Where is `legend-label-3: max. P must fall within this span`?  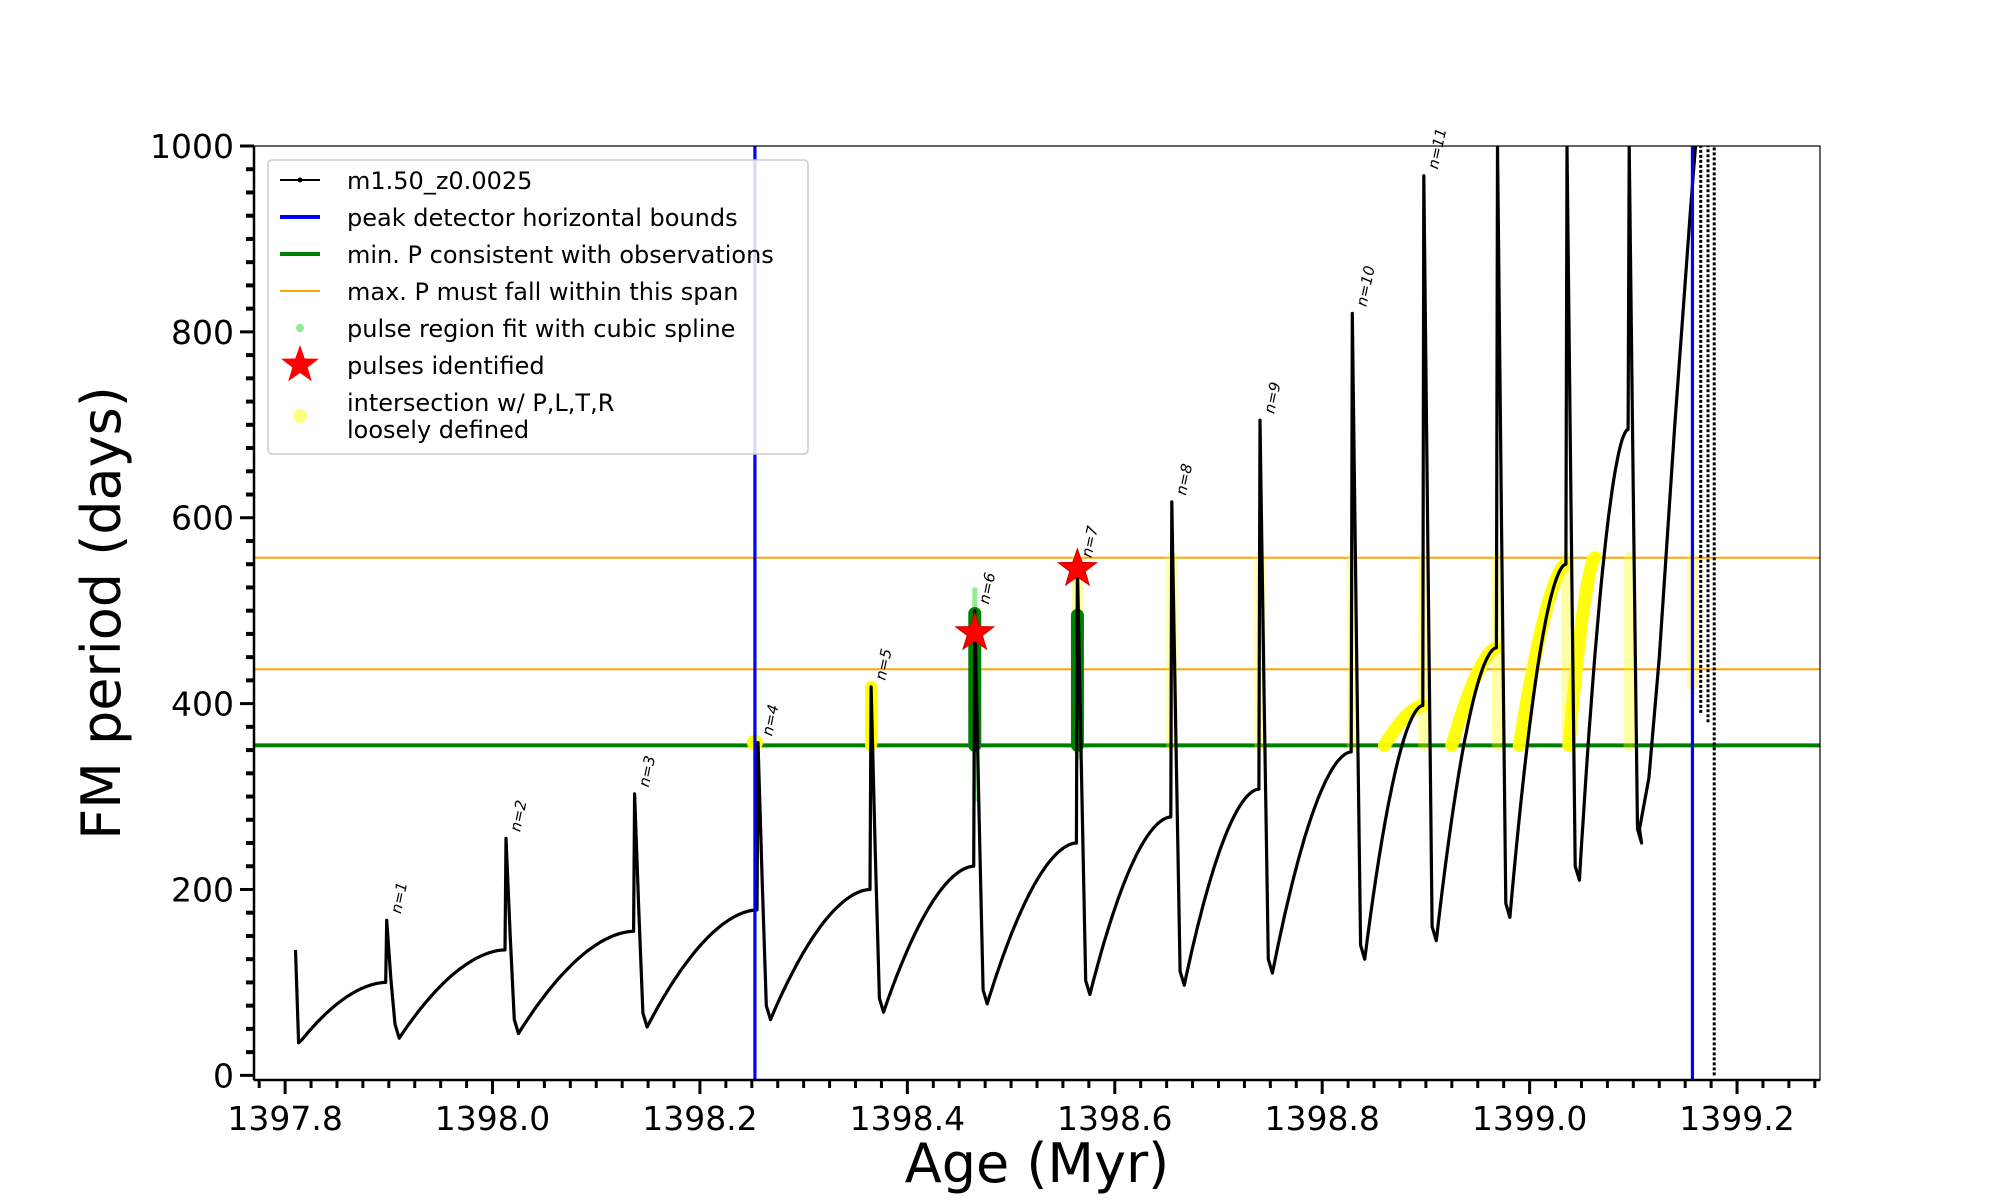
legend-label-3: max. P must fall within this span is located at coordinates (542, 292).